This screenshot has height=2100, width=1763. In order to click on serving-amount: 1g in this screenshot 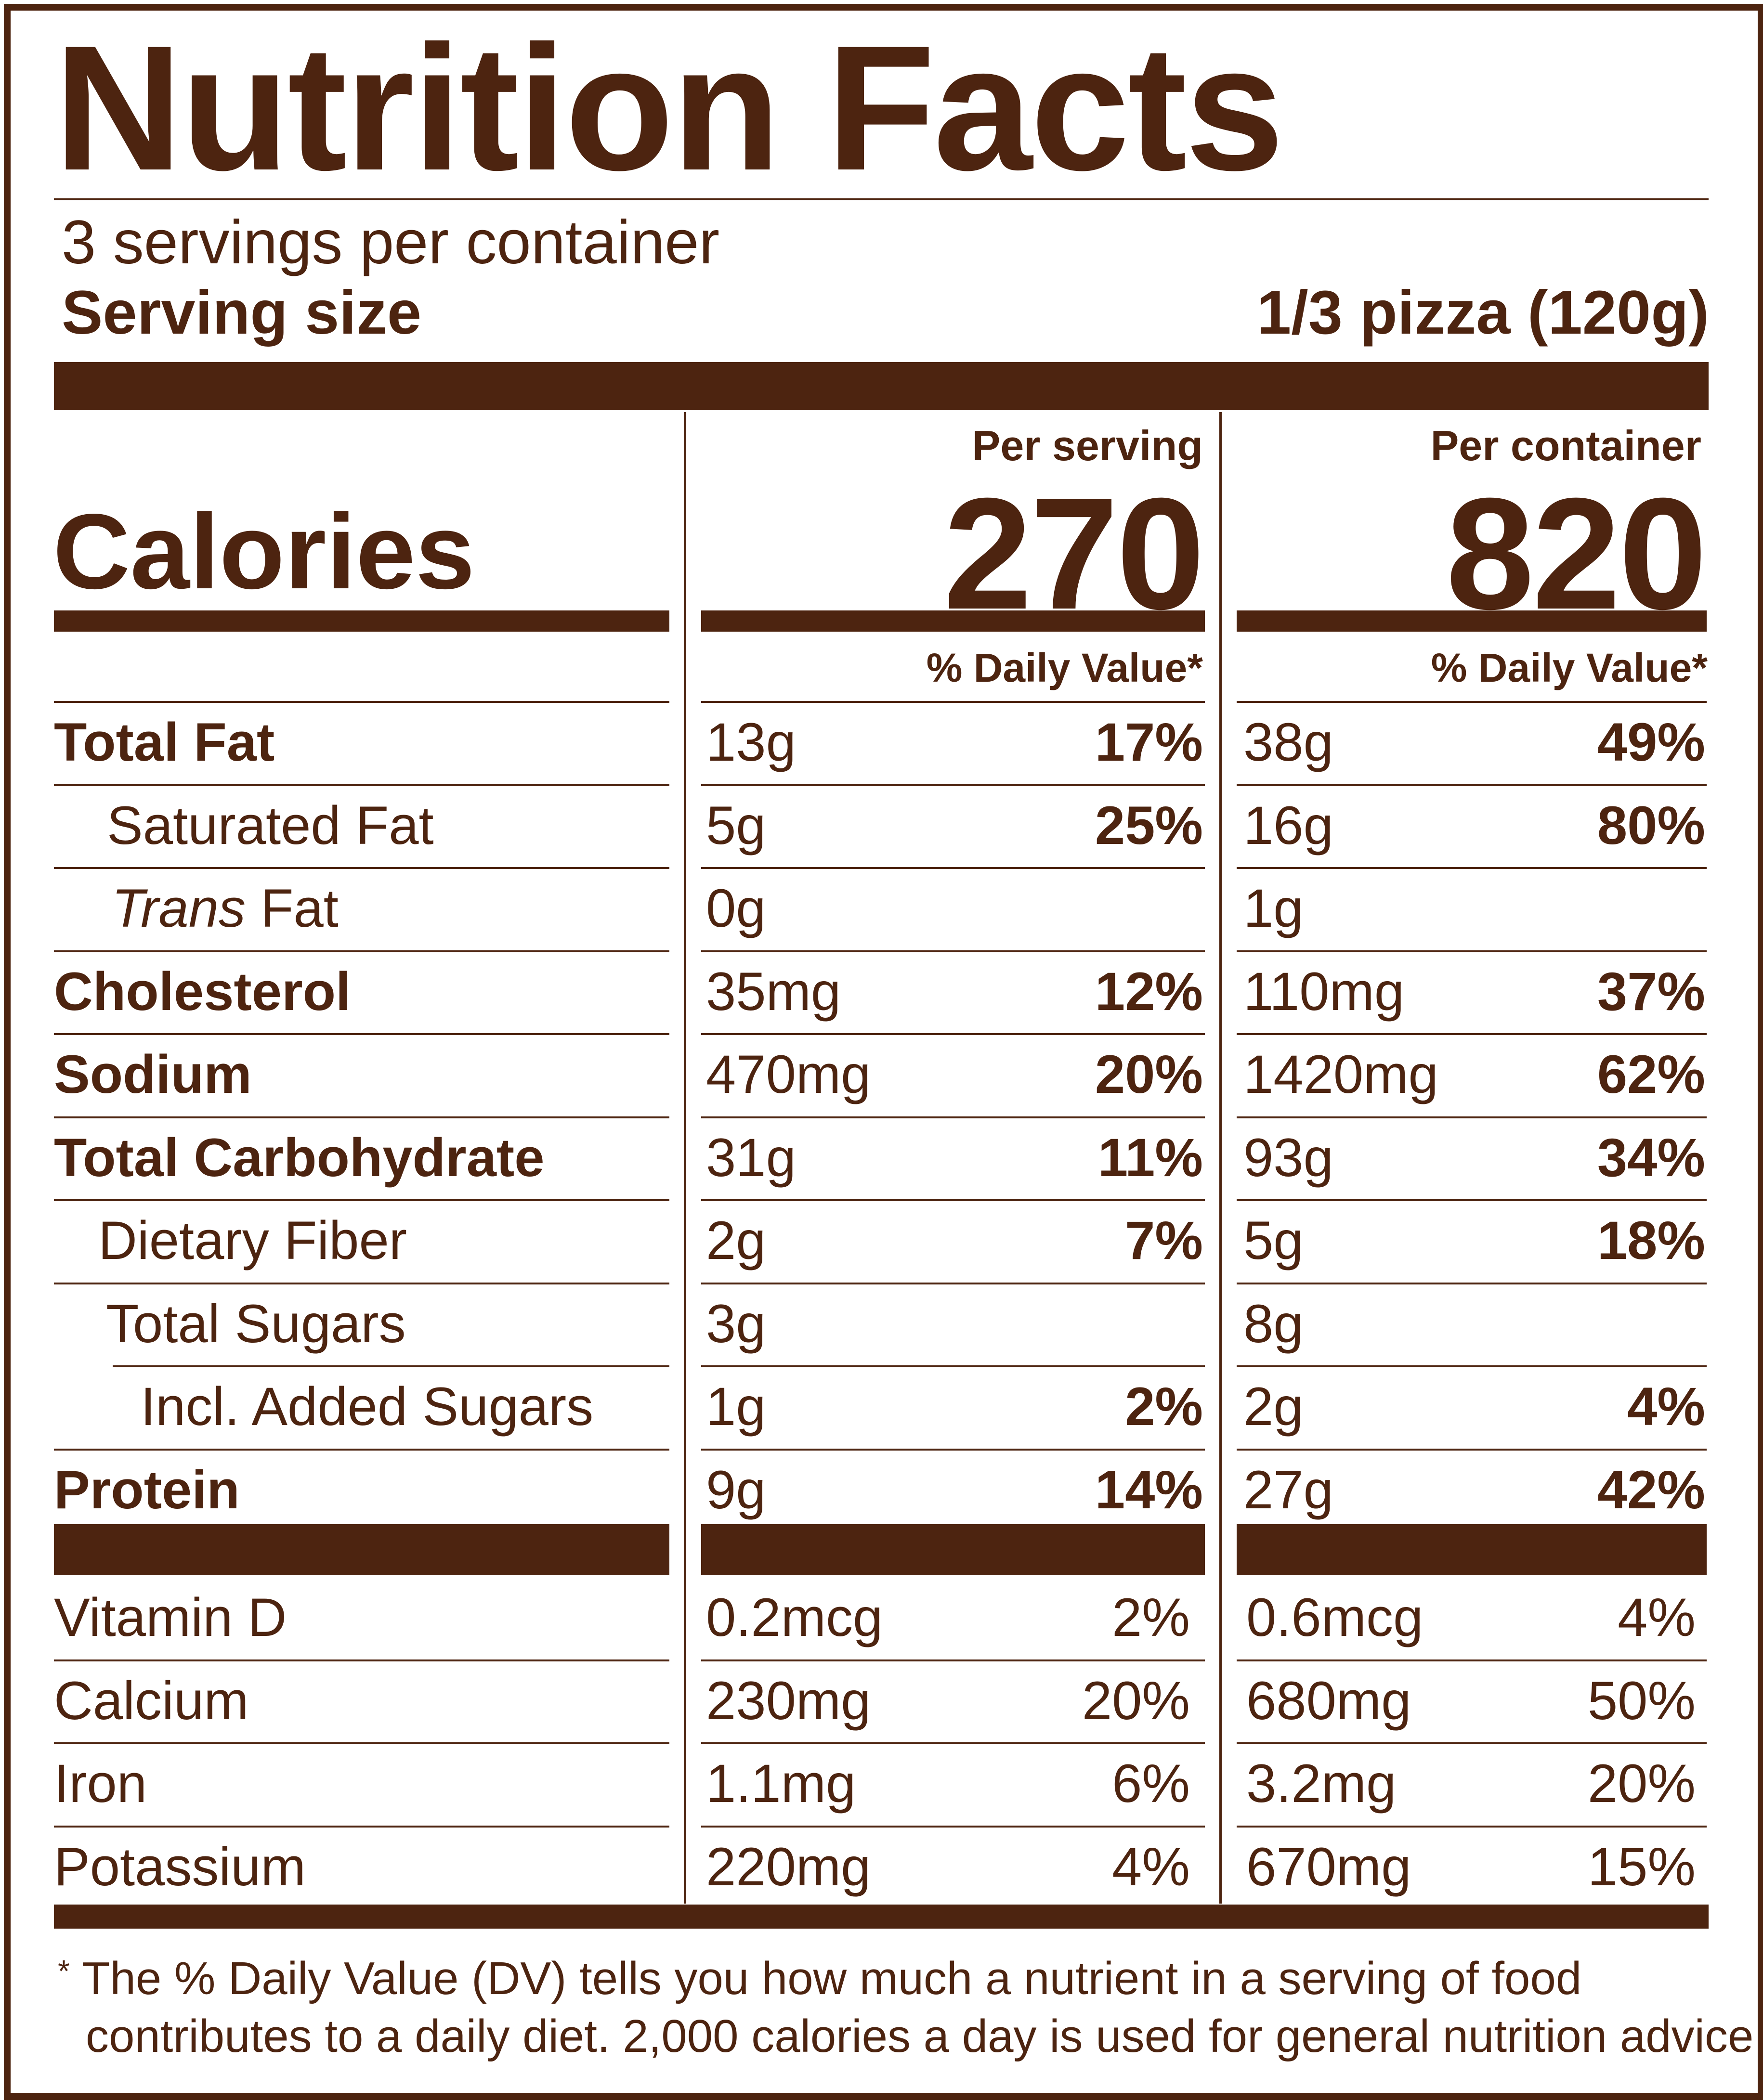, I will do `click(736, 1406)`.